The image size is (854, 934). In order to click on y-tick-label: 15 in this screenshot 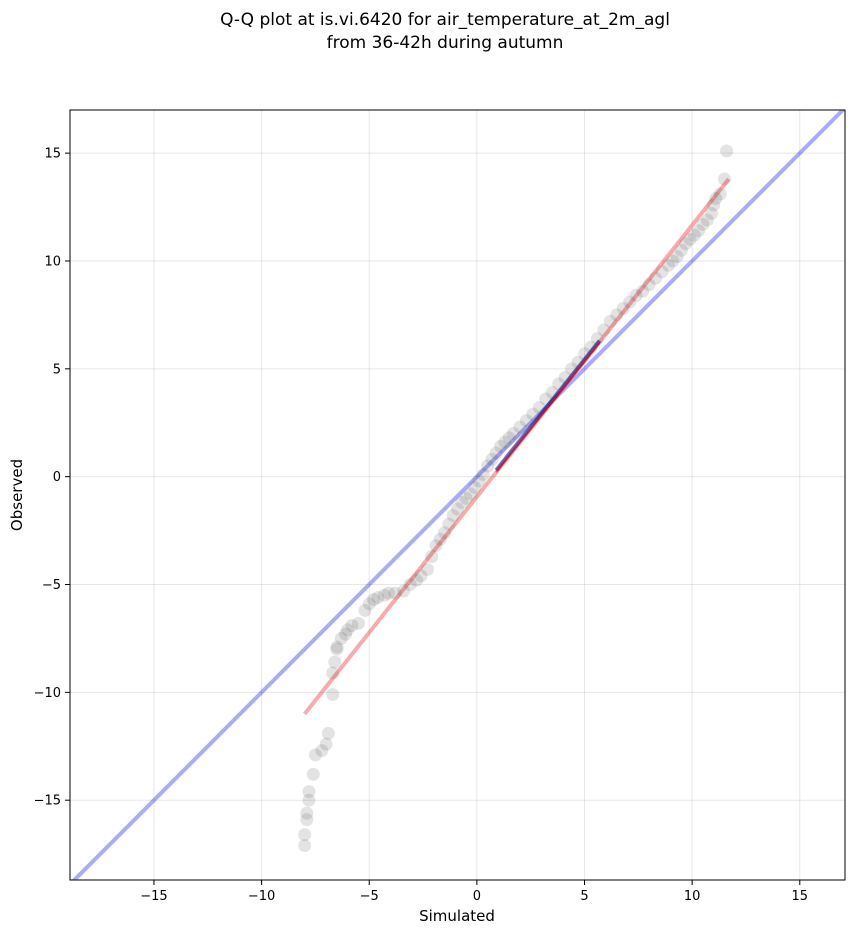, I will do `click(52, 154)`.